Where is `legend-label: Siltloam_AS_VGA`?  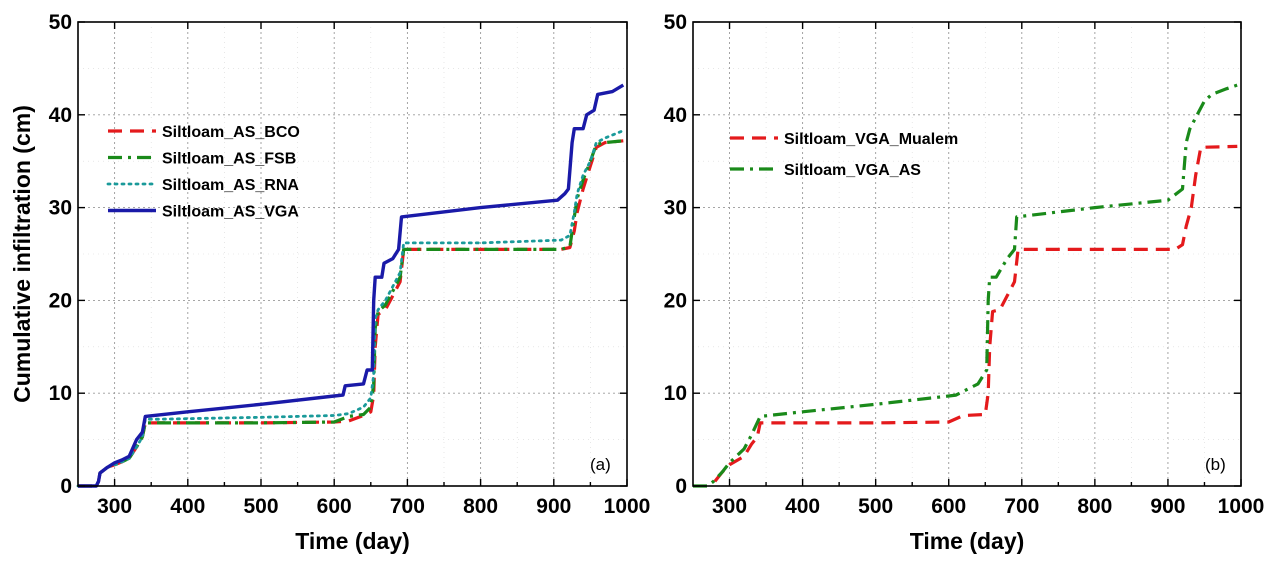 legend-label: Siltloam_AS_VGA is located at coordinates (230, 212).